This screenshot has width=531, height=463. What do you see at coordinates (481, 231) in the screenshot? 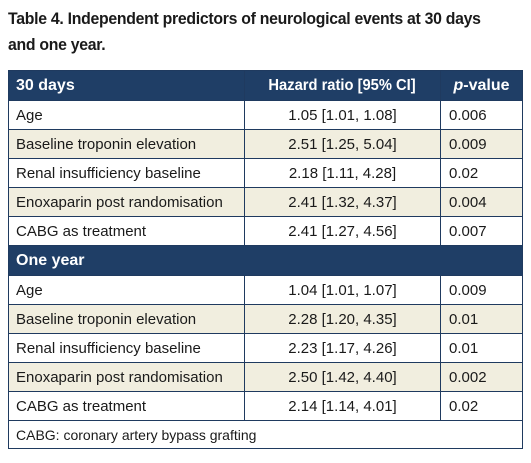
I see `p-value-cell: 0.007` at bounding box center [481, 231].